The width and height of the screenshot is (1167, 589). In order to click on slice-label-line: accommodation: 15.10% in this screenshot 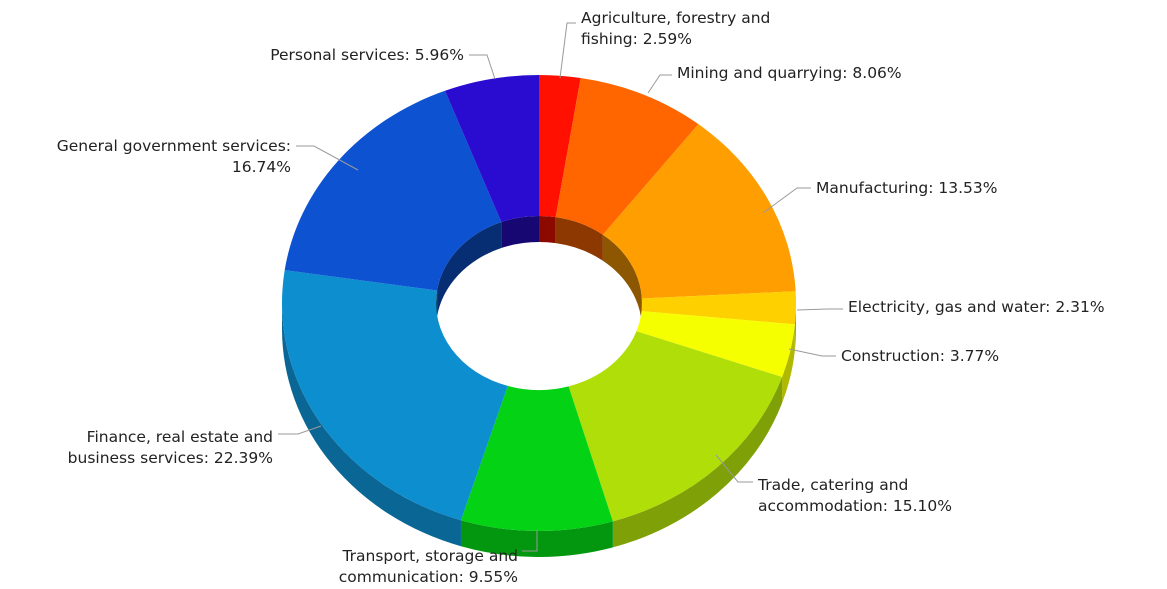, I will do `click(855, 506)`.